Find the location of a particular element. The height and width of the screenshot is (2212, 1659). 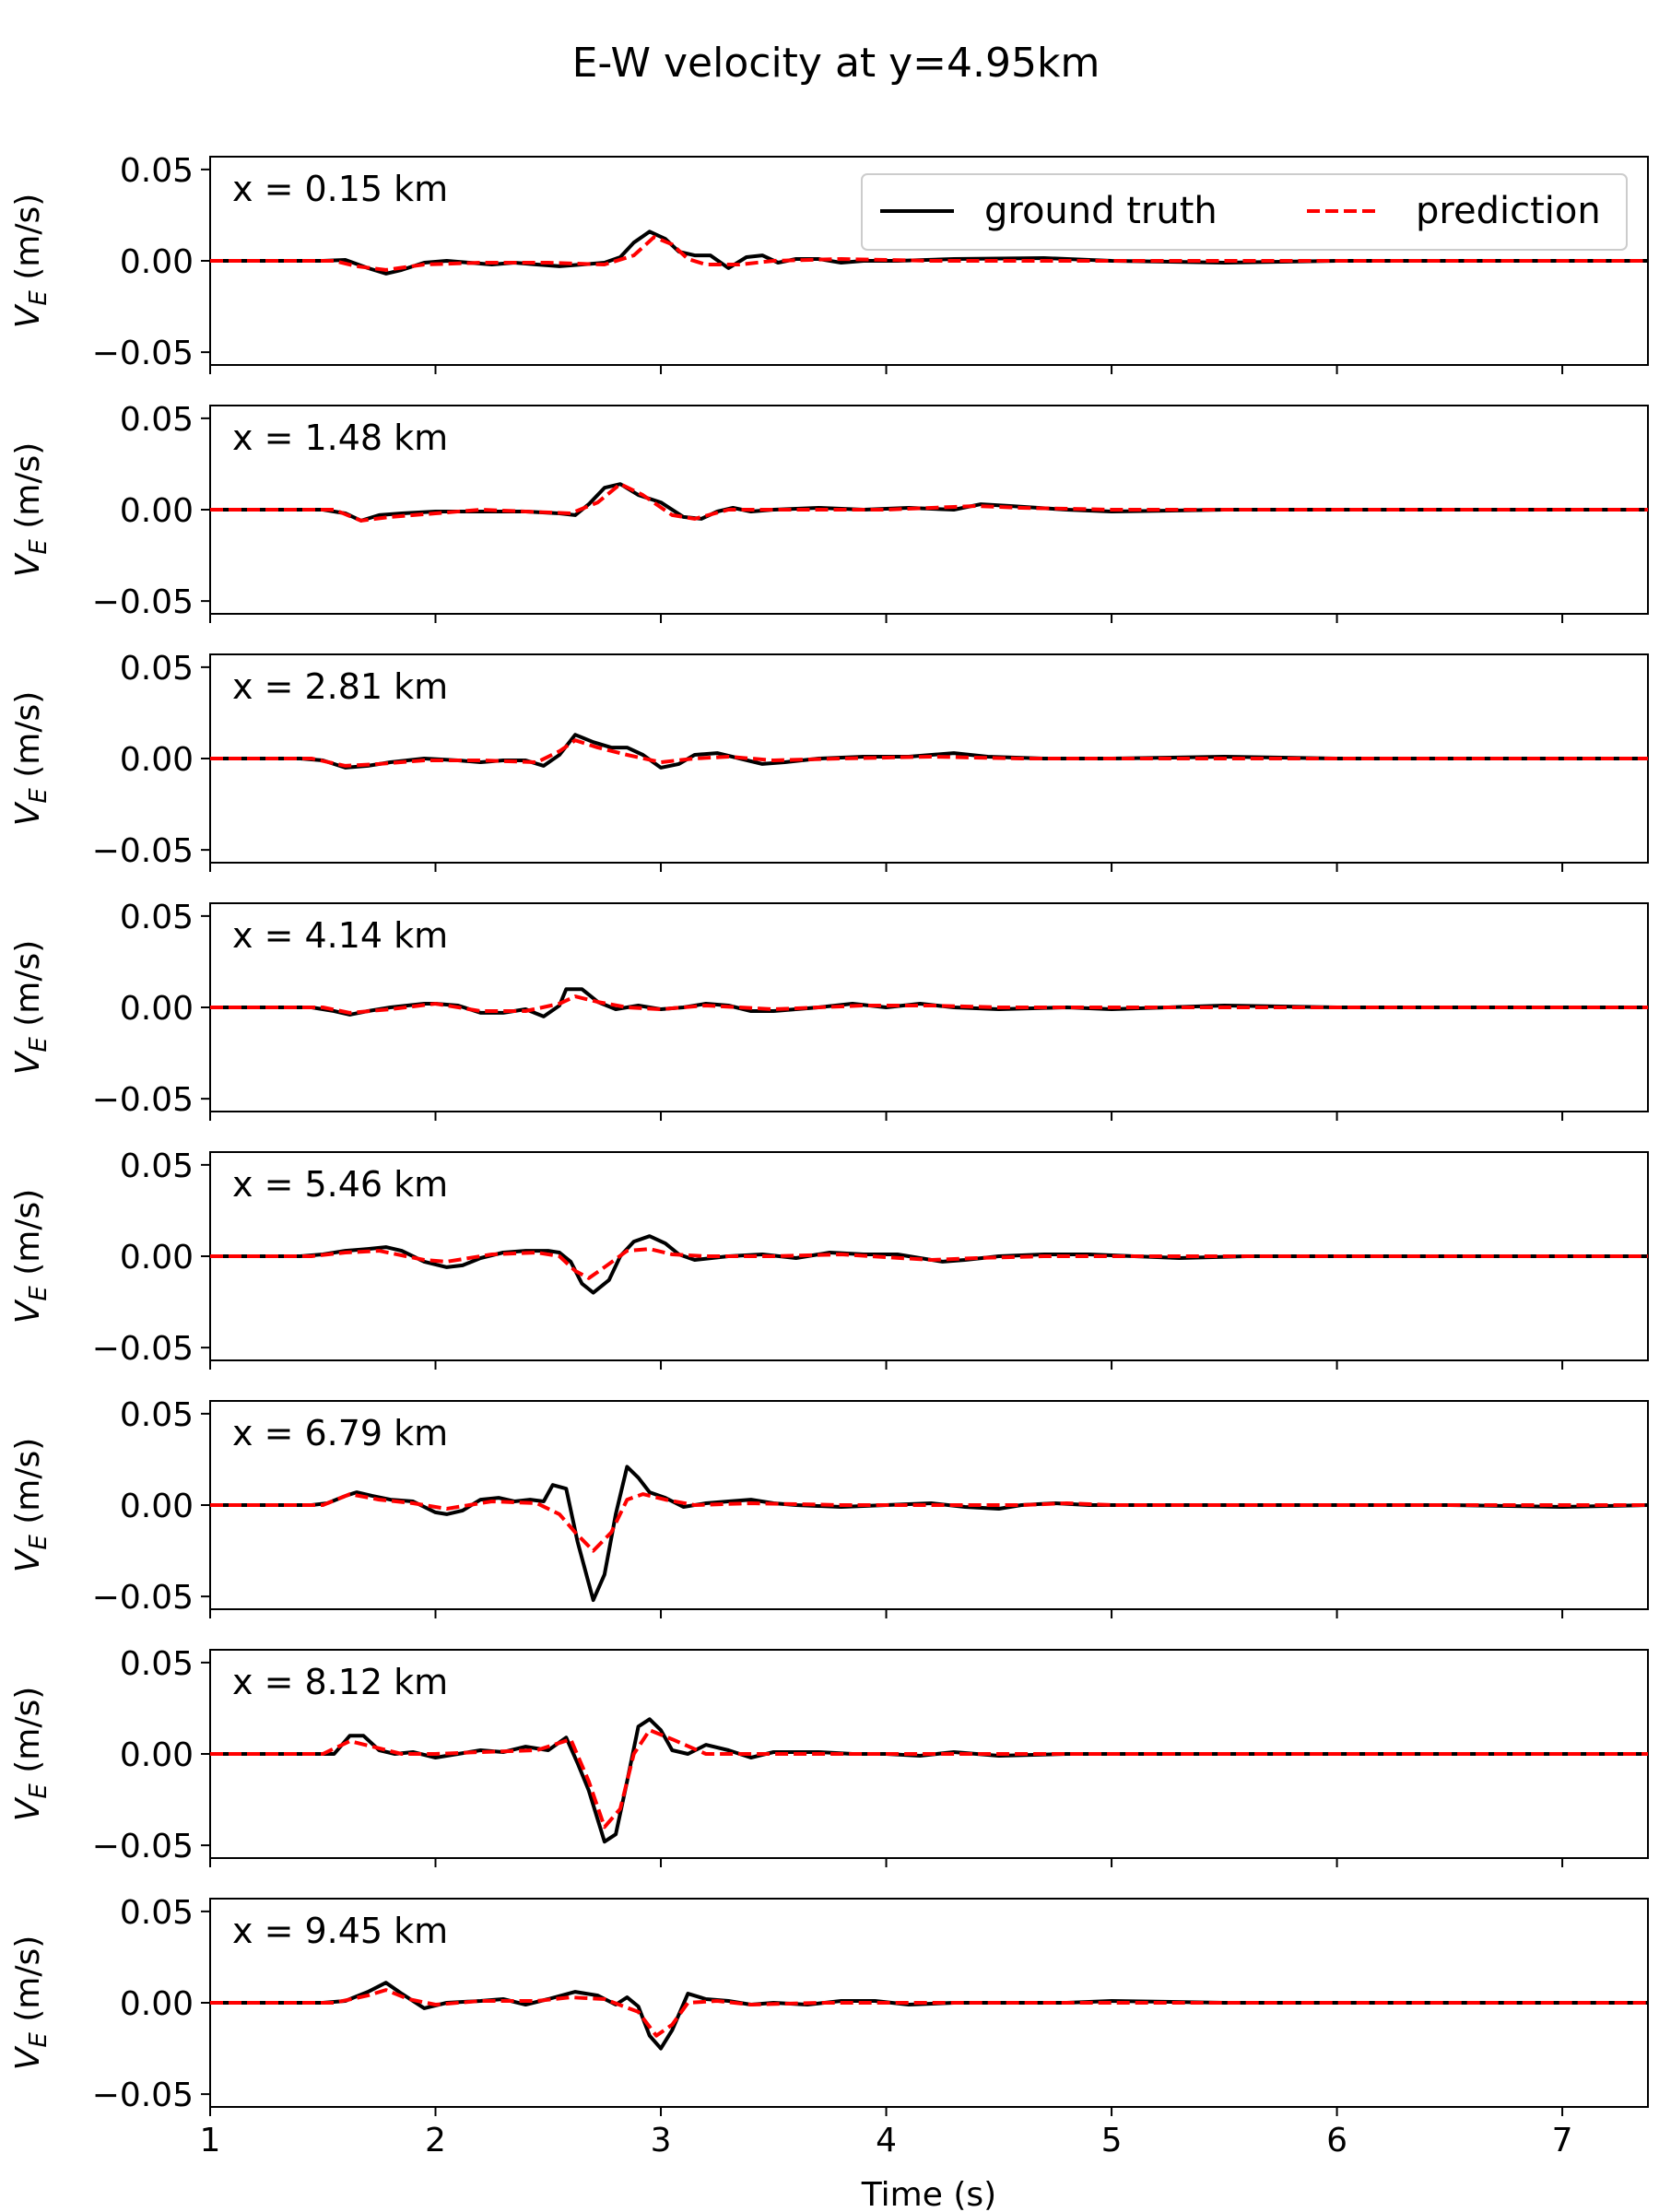

x-tick-label: 3 is located at coordinates (661, 2140).